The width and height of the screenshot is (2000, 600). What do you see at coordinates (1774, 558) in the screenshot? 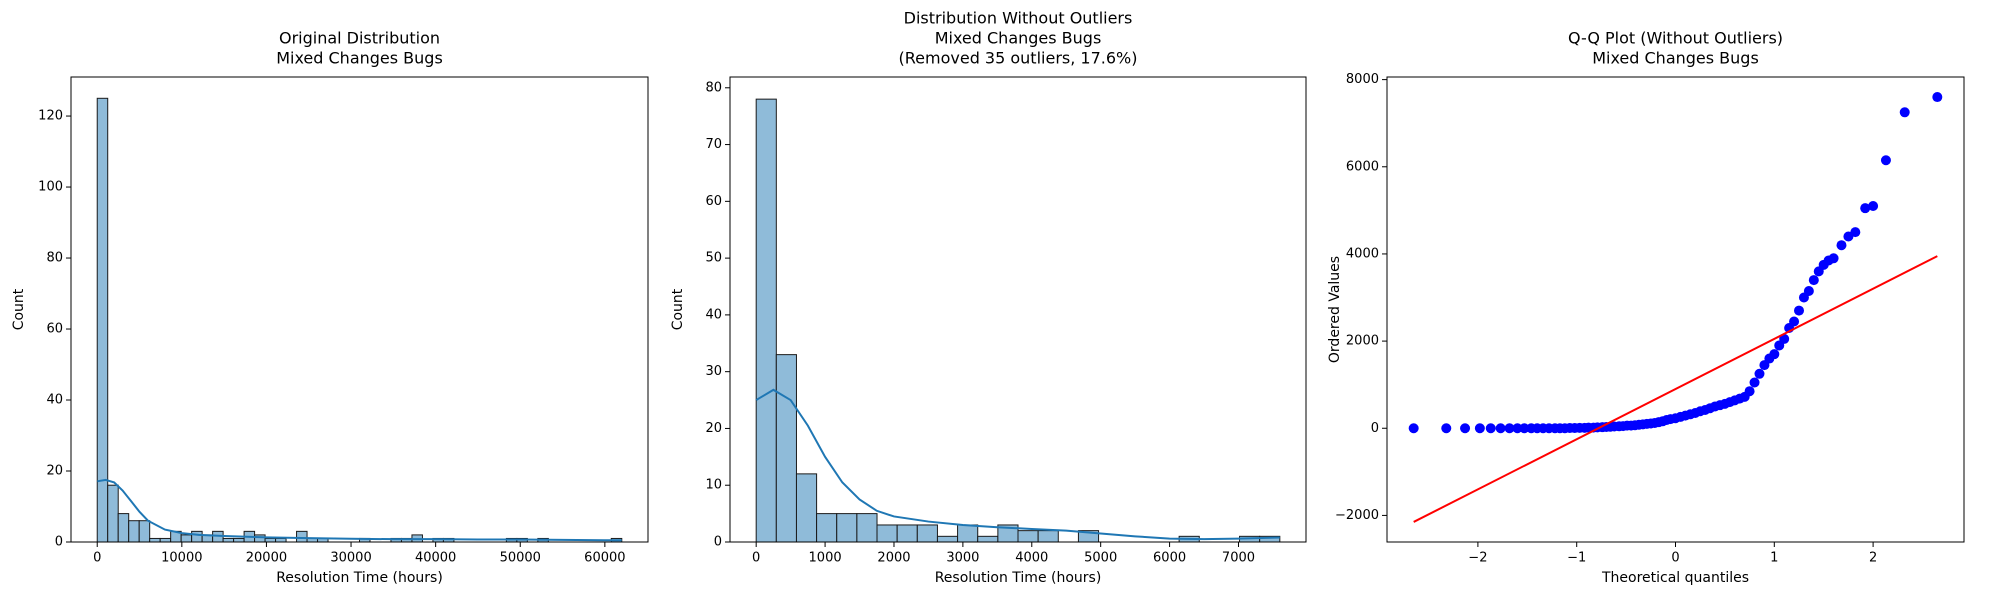
I see `x-tick-label: 1` at bounding box center [1774, 558].